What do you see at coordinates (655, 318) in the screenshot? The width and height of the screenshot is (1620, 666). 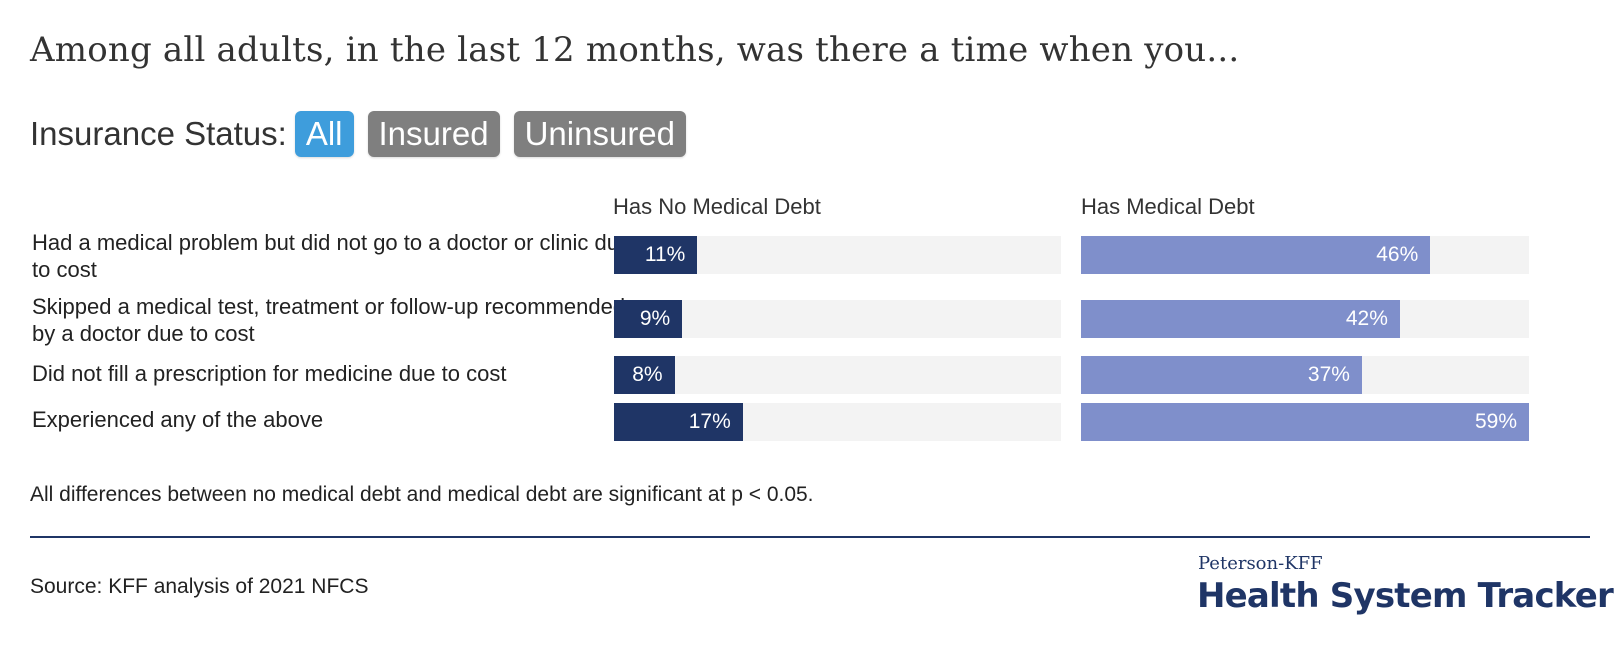 I see `bar-value-label: 9%` at bounding box center [655, 318].